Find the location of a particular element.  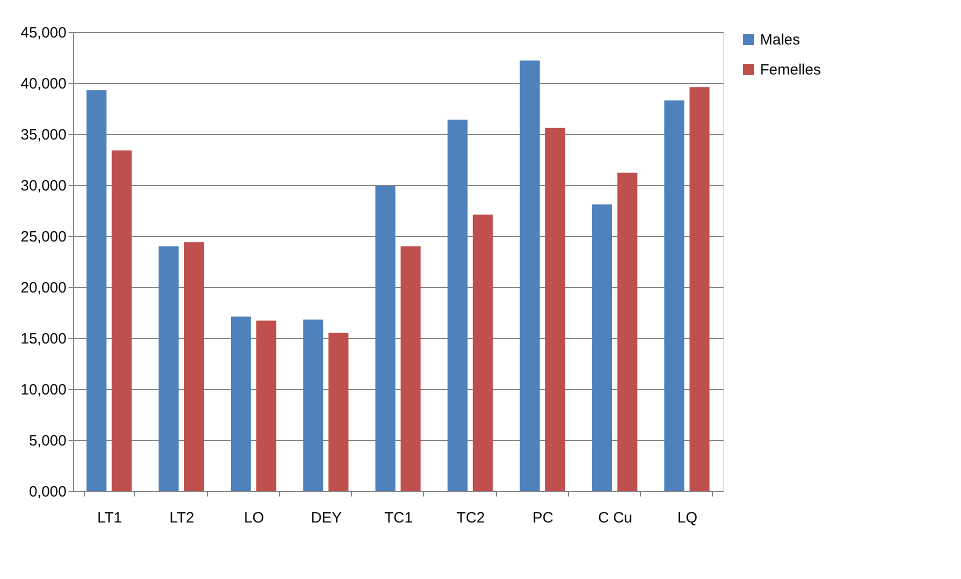

x-tick-label: DEY is located at coordinates (326, 518).